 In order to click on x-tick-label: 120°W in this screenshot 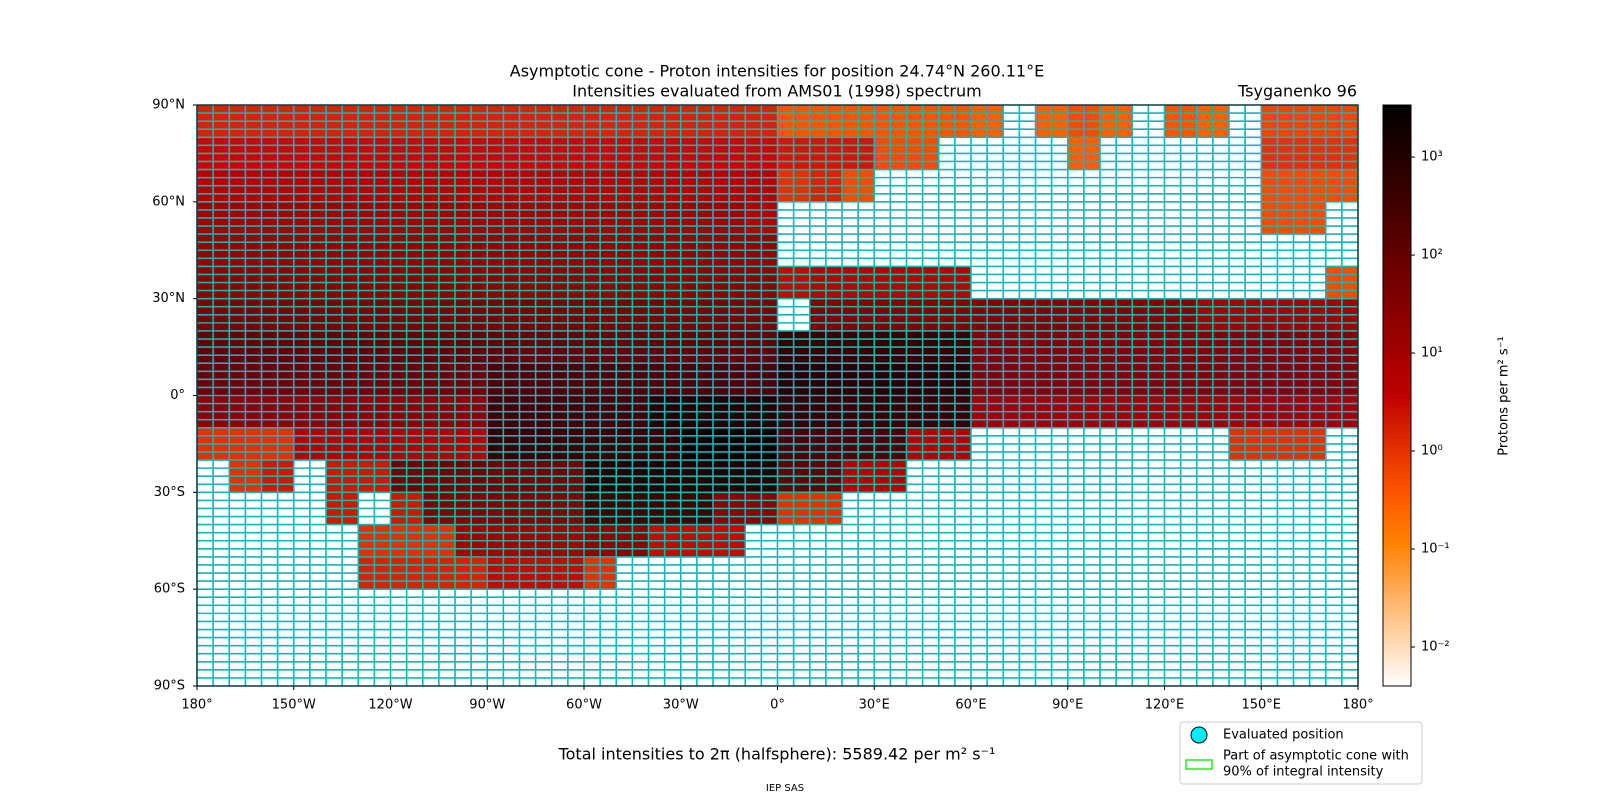, I will do `click(390, 705)`.